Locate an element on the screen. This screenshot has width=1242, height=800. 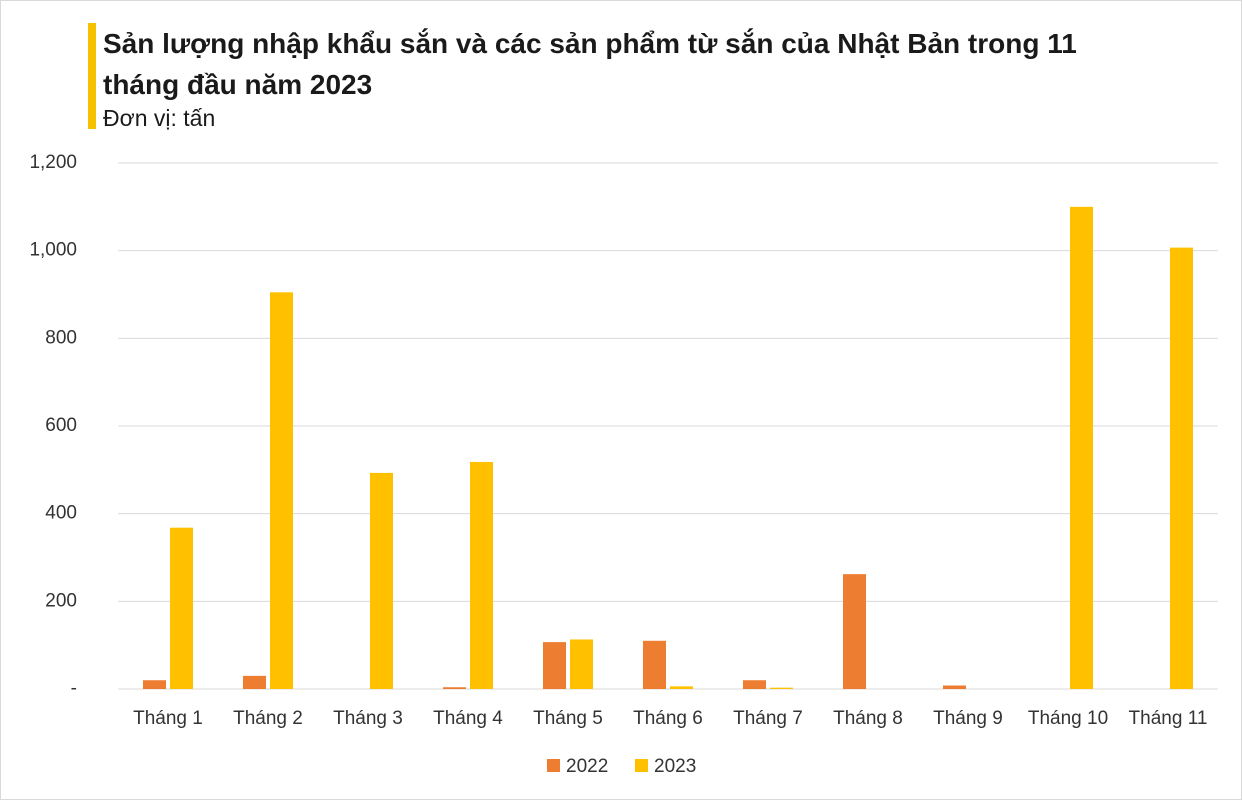
x-tick-label: Tháng 4 is located at coordinates (468, 718).